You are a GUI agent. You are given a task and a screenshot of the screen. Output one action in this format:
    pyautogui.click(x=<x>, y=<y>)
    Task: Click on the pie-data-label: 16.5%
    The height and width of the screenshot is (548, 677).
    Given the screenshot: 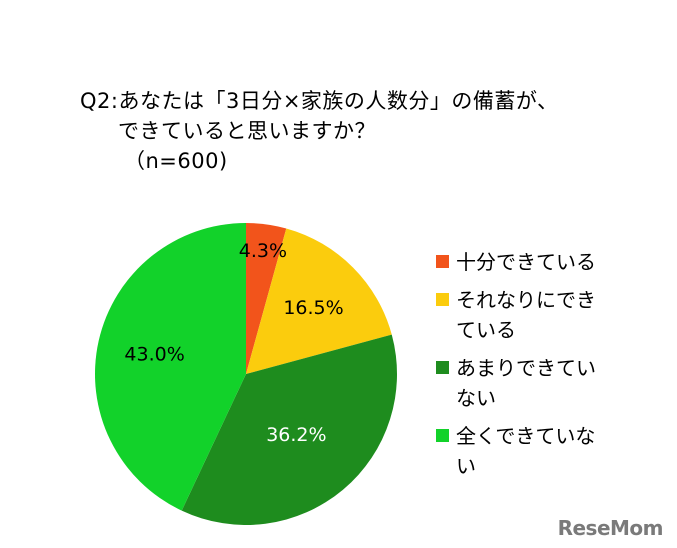 What is the action you would take?
    pyautogui.click(x=313, y=308)
    